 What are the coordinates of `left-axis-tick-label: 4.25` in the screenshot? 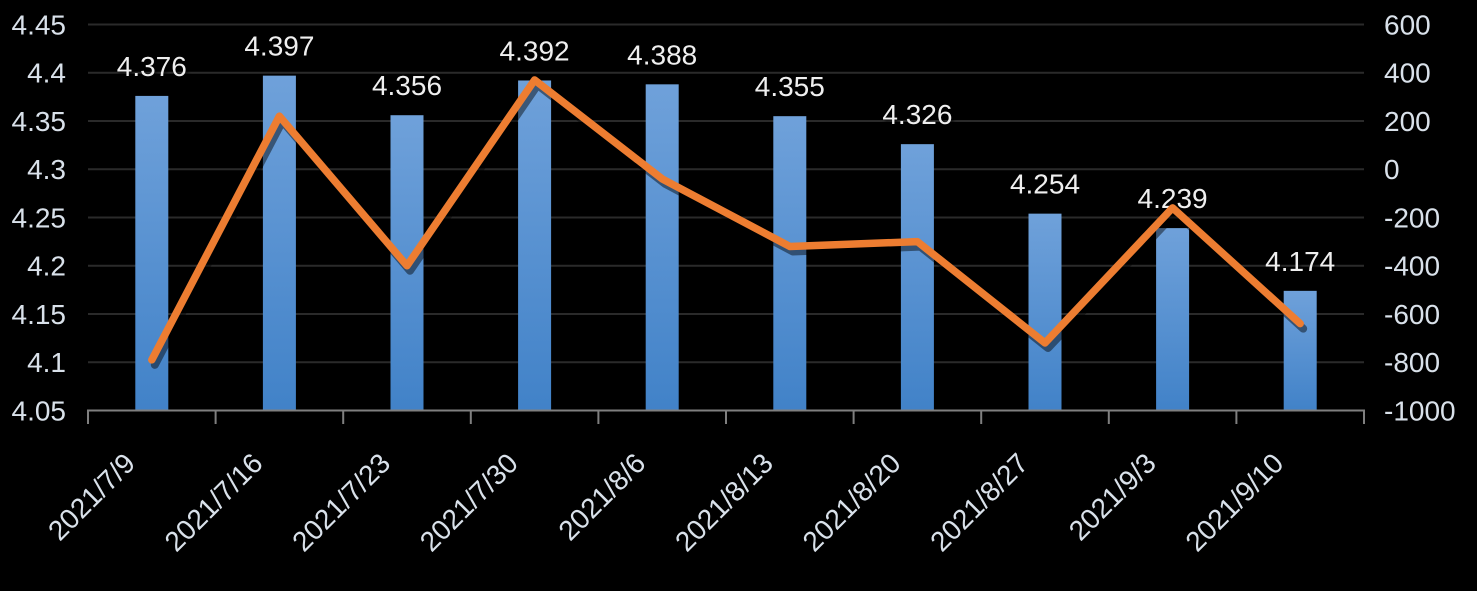 It's located at (39, 217).